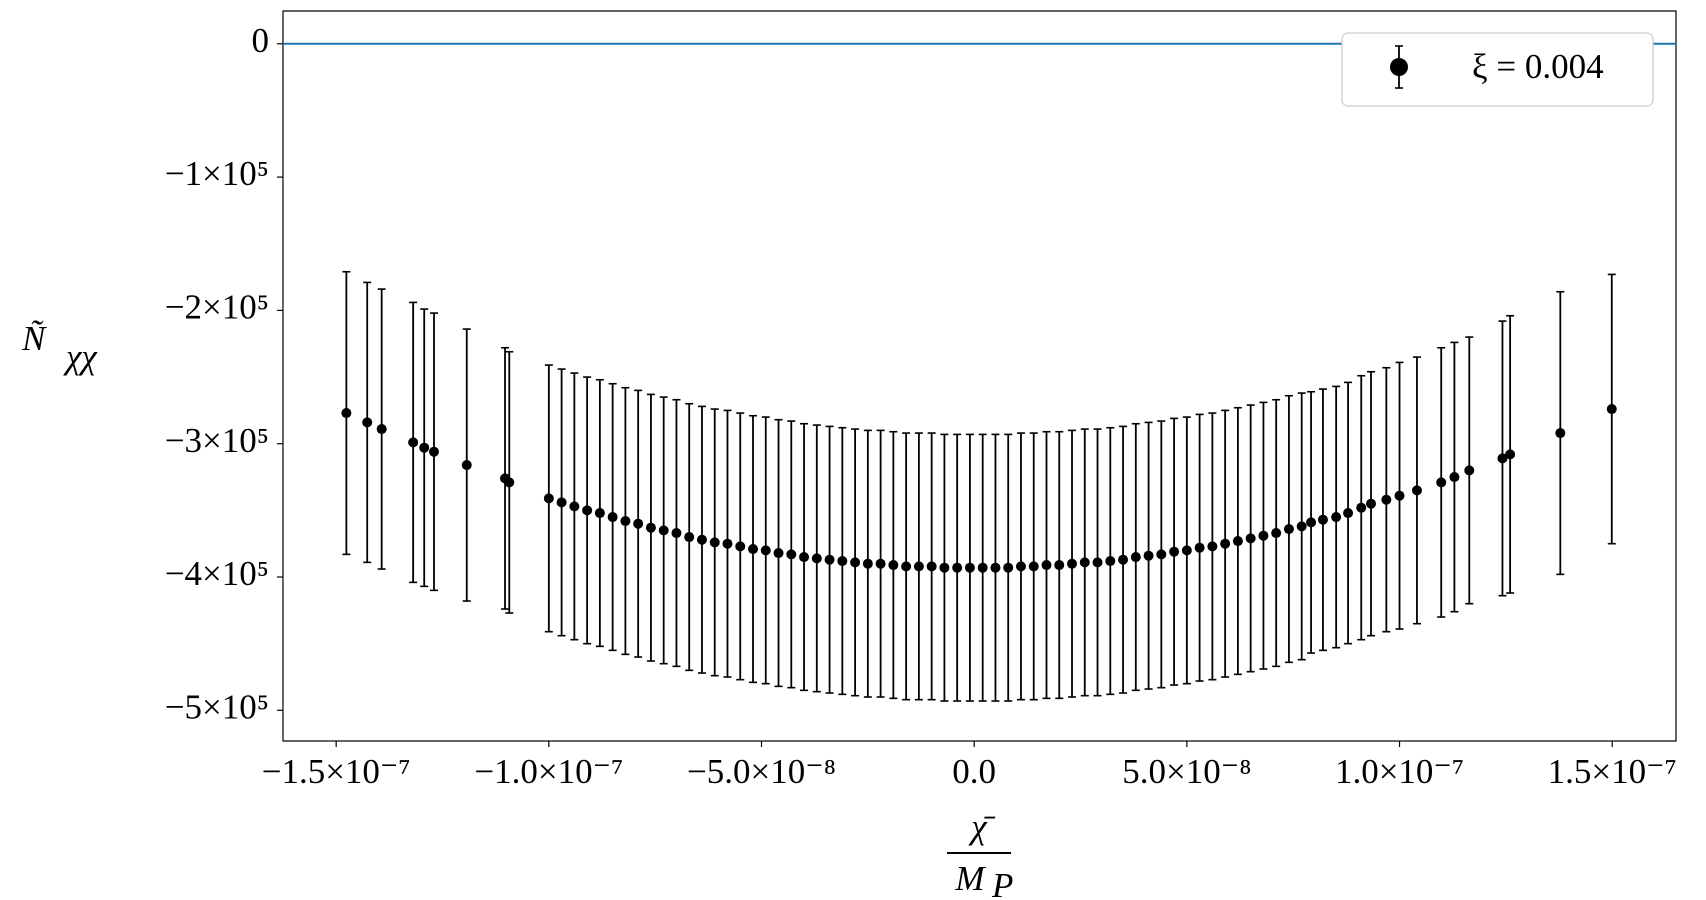 The image size is (1706, 900). Describe the element at coordinates (336, 771) in the screenshot. I see `x-tick-label: −1.5×10⁻⁷` at that location.